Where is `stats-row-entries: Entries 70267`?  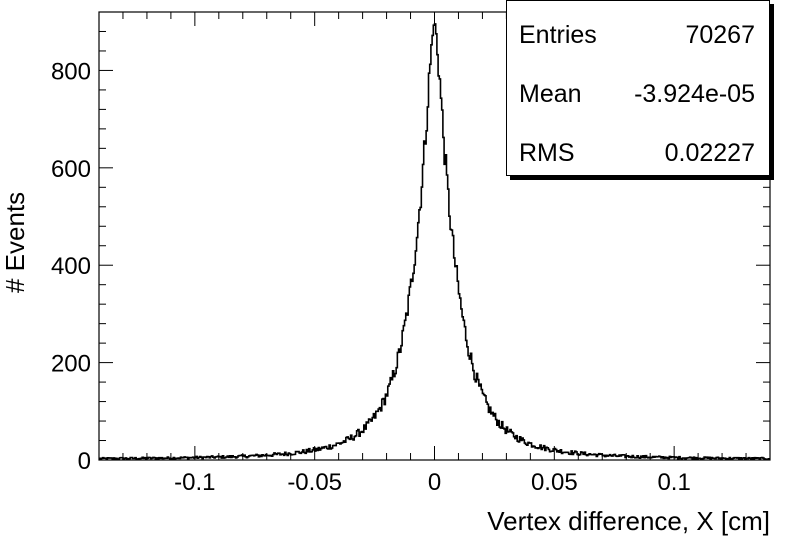 stats-row-entries: Entries 70267 is located at coordinates (637, 35).